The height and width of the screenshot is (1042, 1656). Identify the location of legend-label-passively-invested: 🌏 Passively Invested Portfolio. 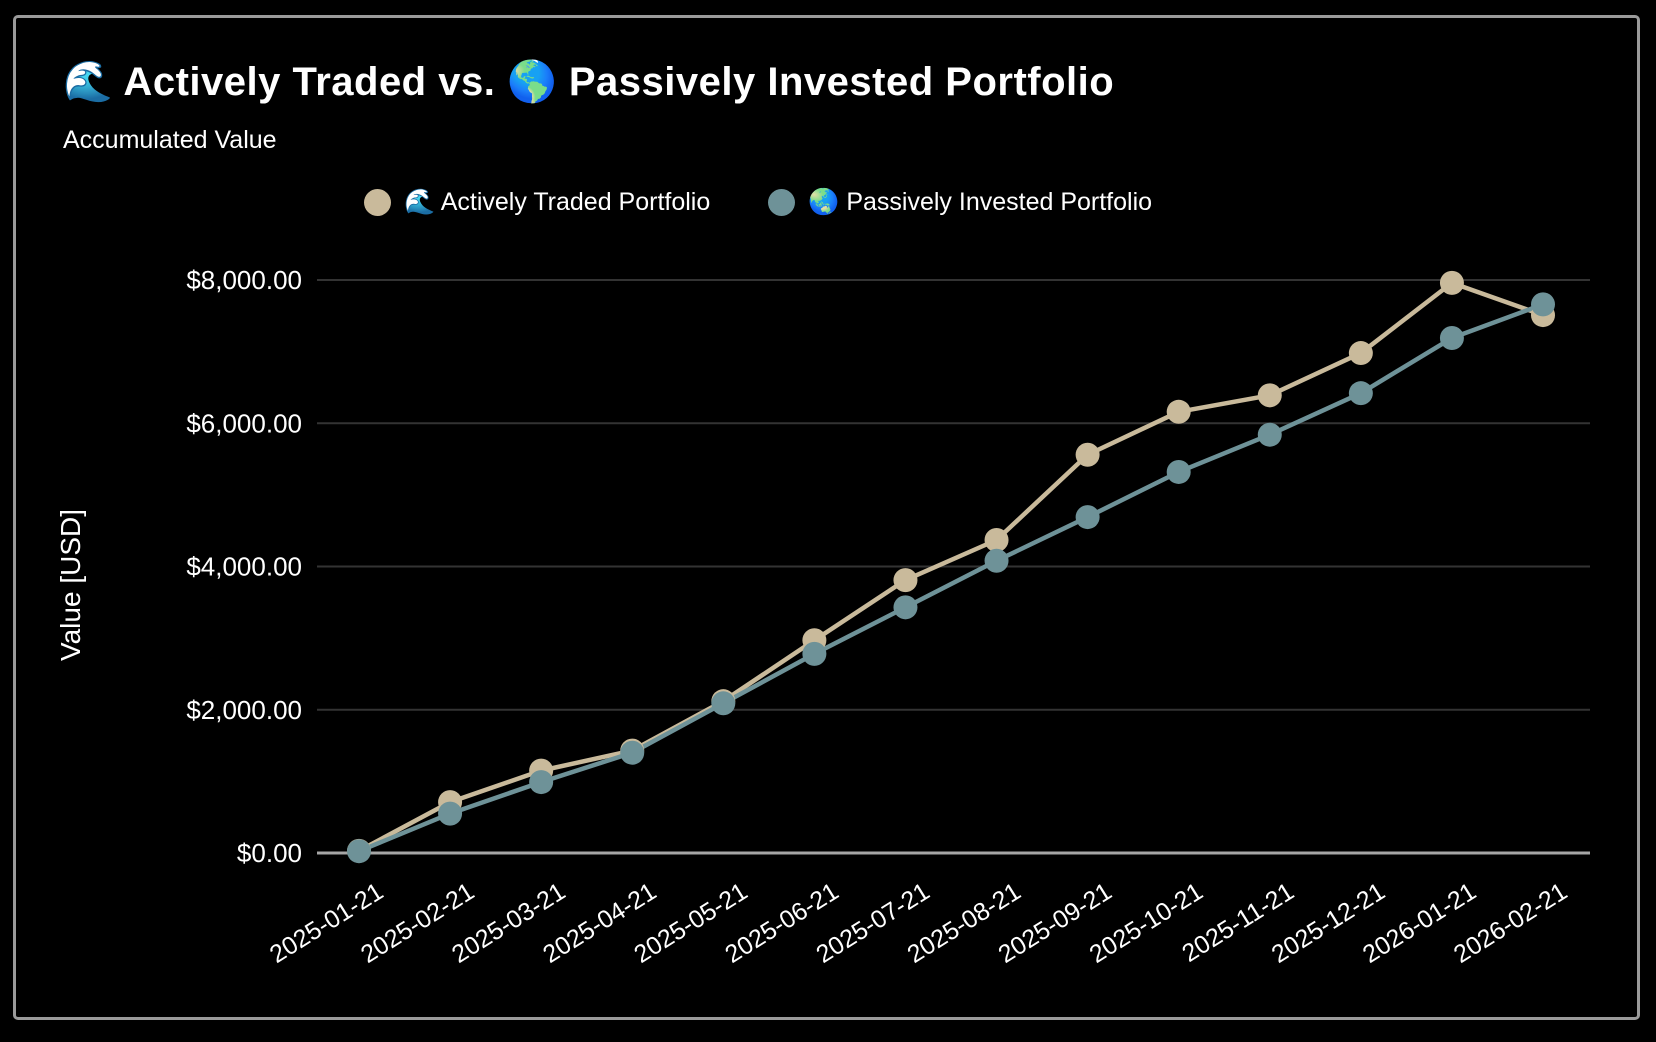
(980, 202).